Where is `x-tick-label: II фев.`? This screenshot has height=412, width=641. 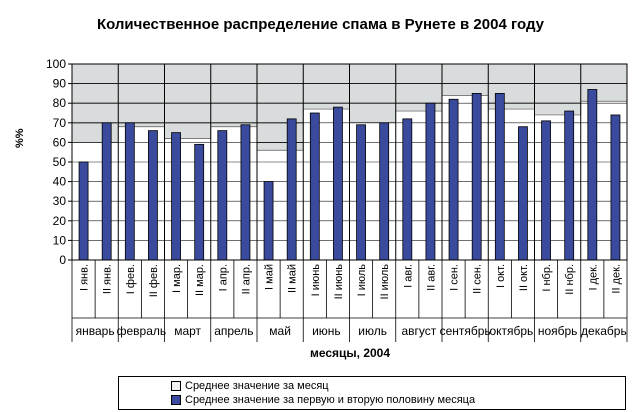 x-tick-label: II фев. is located at coordinates (154, 280).